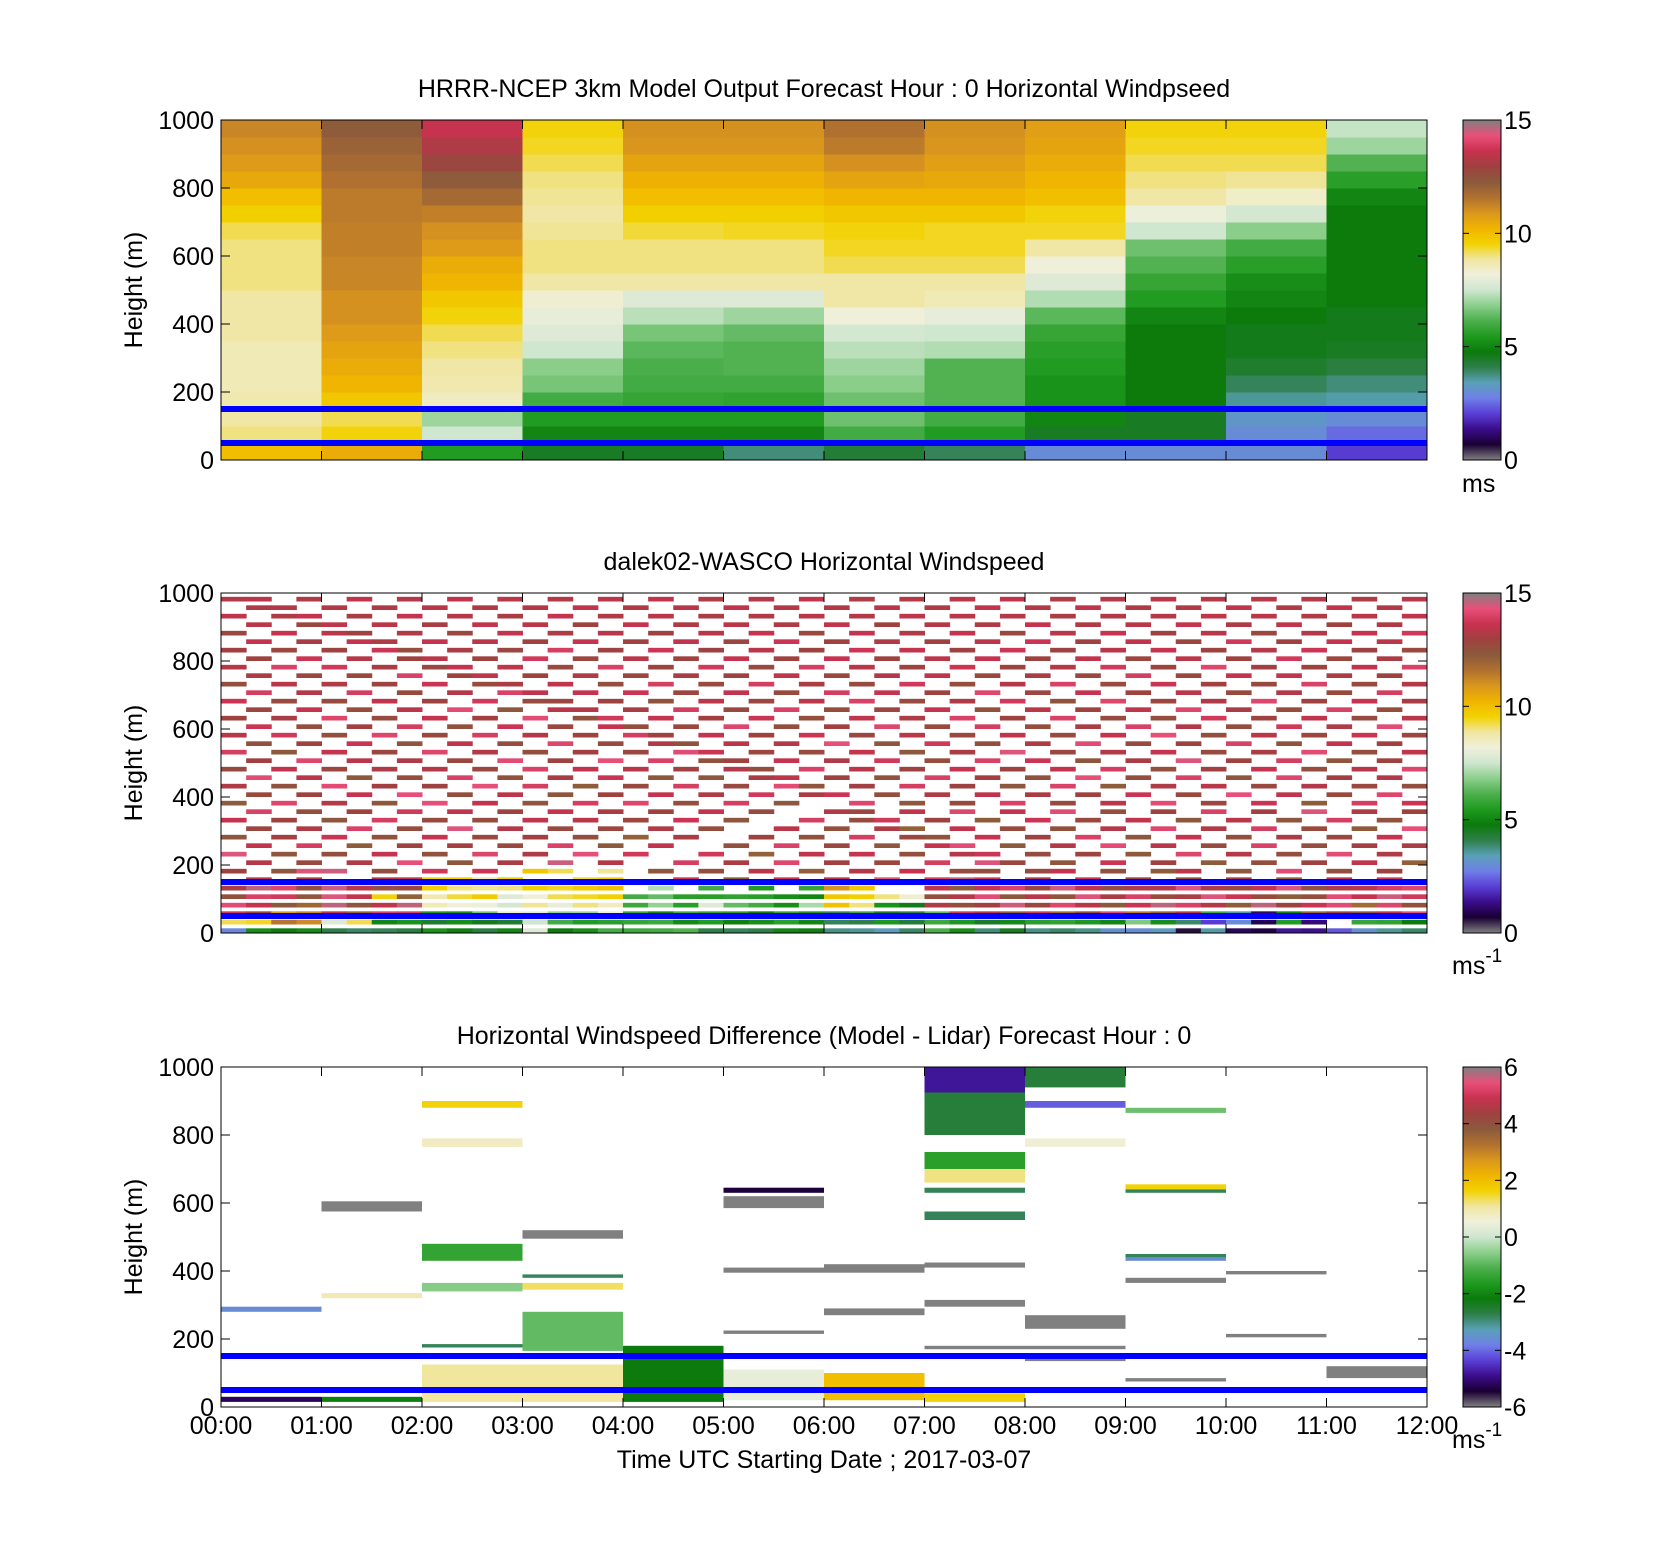  What do you see at coordinates (193, 1204) in the screenshot?
I see `y-tick-label: 600` at bounding box center [193, 1204].